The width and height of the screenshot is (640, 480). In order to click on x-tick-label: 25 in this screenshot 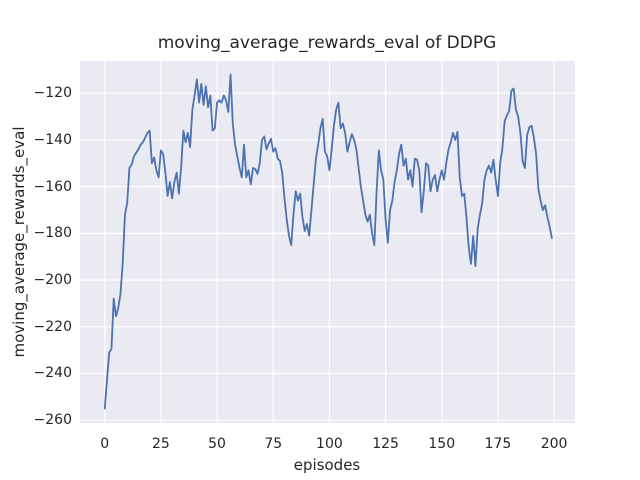, I will do `click(160, 444)`.